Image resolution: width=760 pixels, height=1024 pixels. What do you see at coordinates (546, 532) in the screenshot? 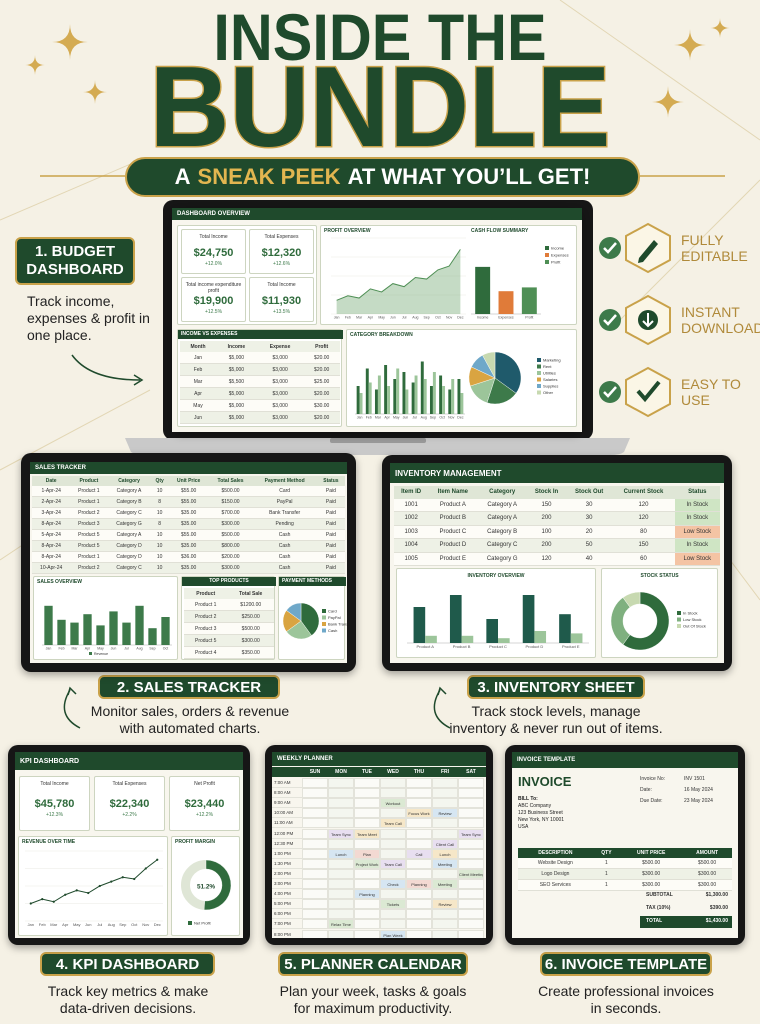
I see `table-cell: 100` at bounding box center [546, 532].